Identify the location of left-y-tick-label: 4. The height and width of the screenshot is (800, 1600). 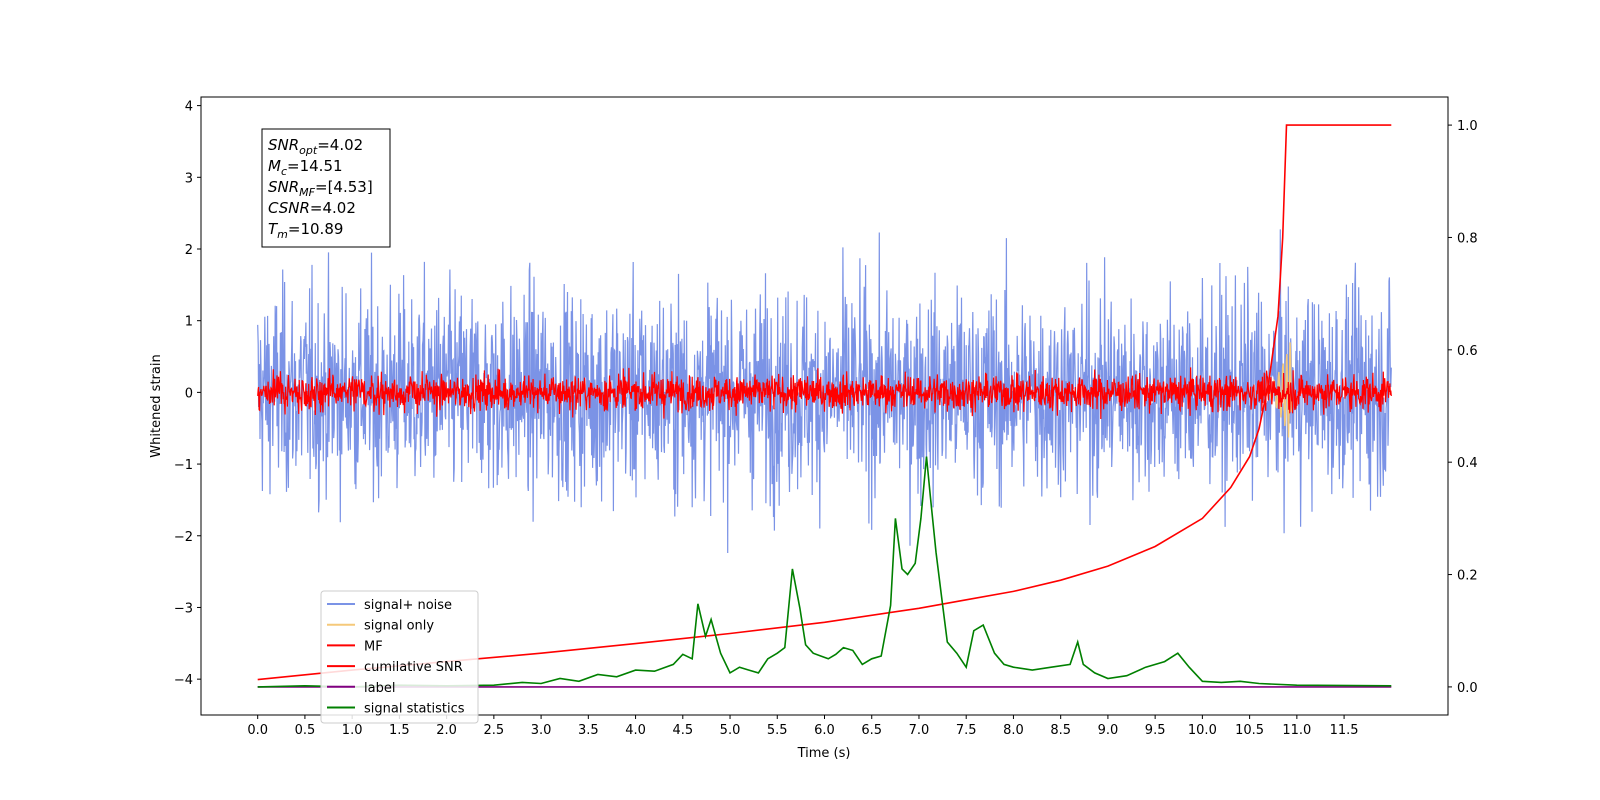
(189, 107).